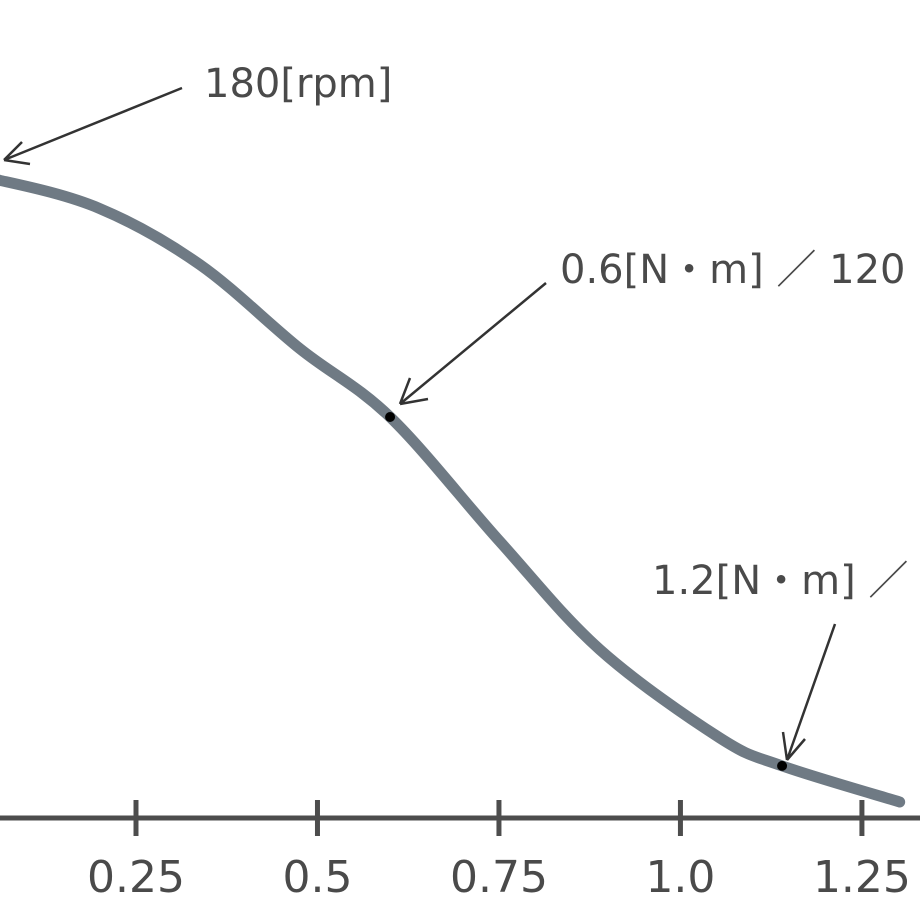 The width and height of the screenshot is (920, 920). I want to click on x-tick-label: 0.75, so click(499, 877).